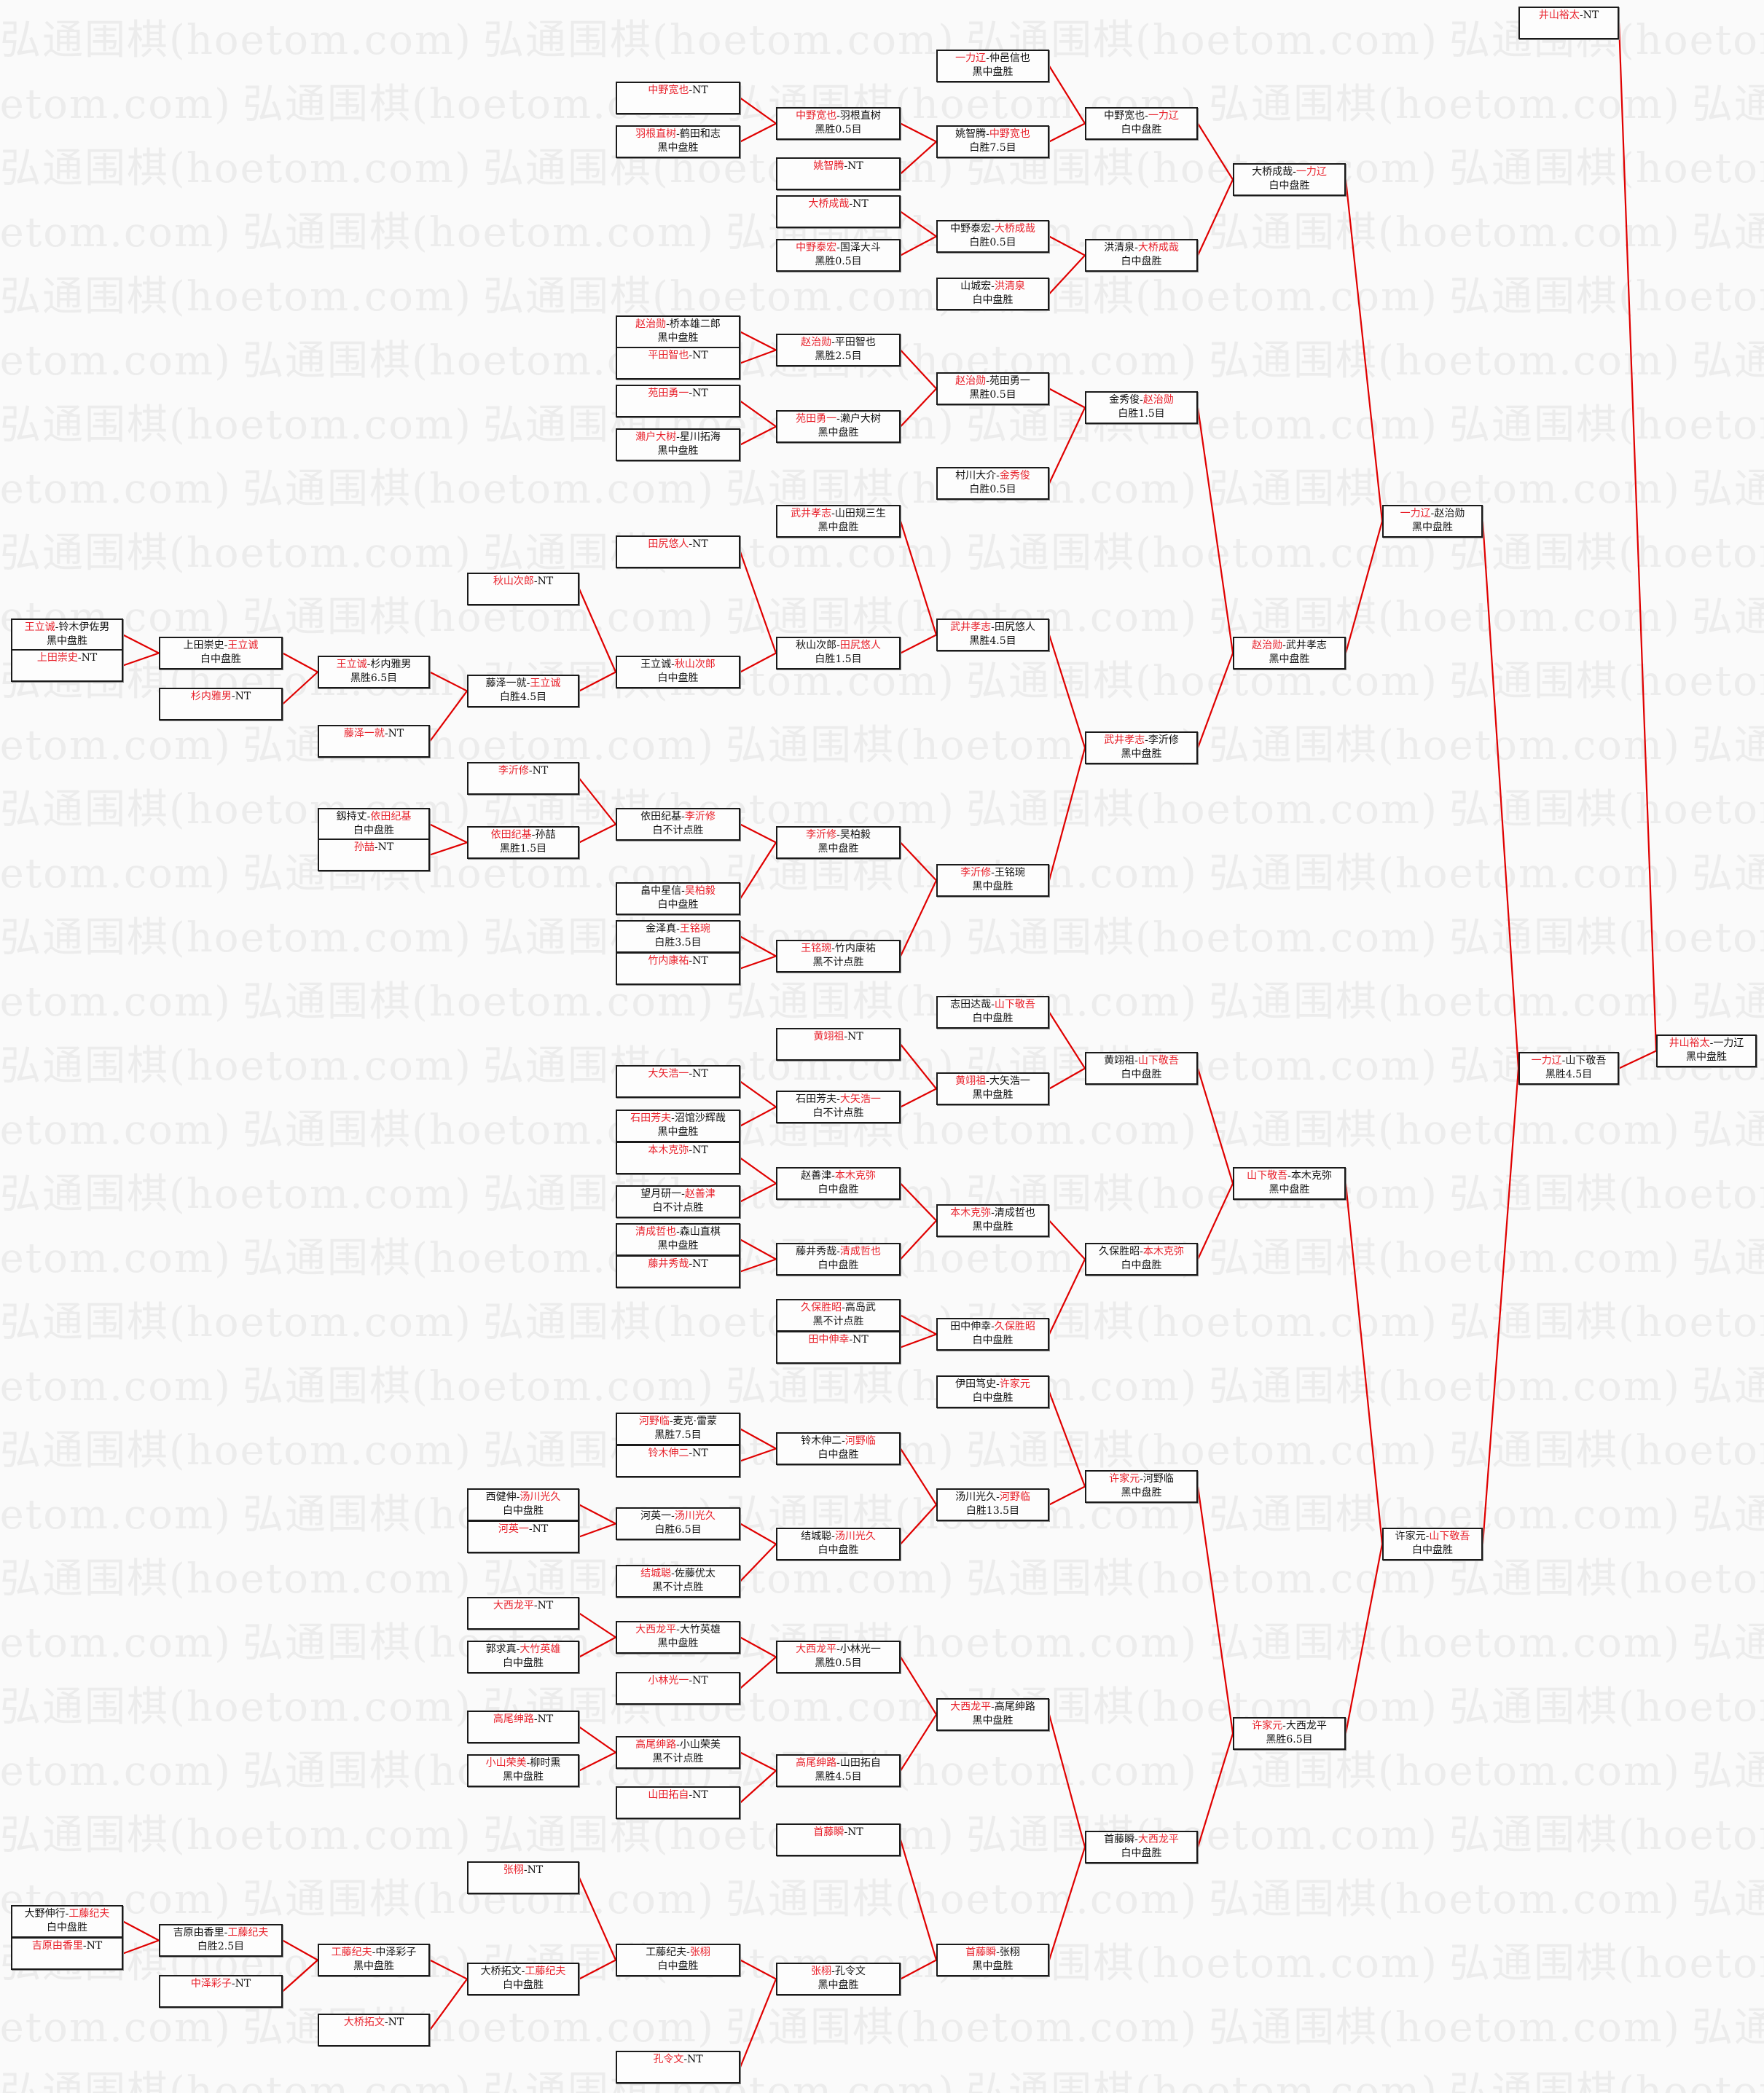 This screenshot has width=1764, height=2093. Describe the element at coordinates (838, 1770) in the screenshot. I see `match-box: 高尾绅路-山田拓自 黑胜4.5目` at that location.